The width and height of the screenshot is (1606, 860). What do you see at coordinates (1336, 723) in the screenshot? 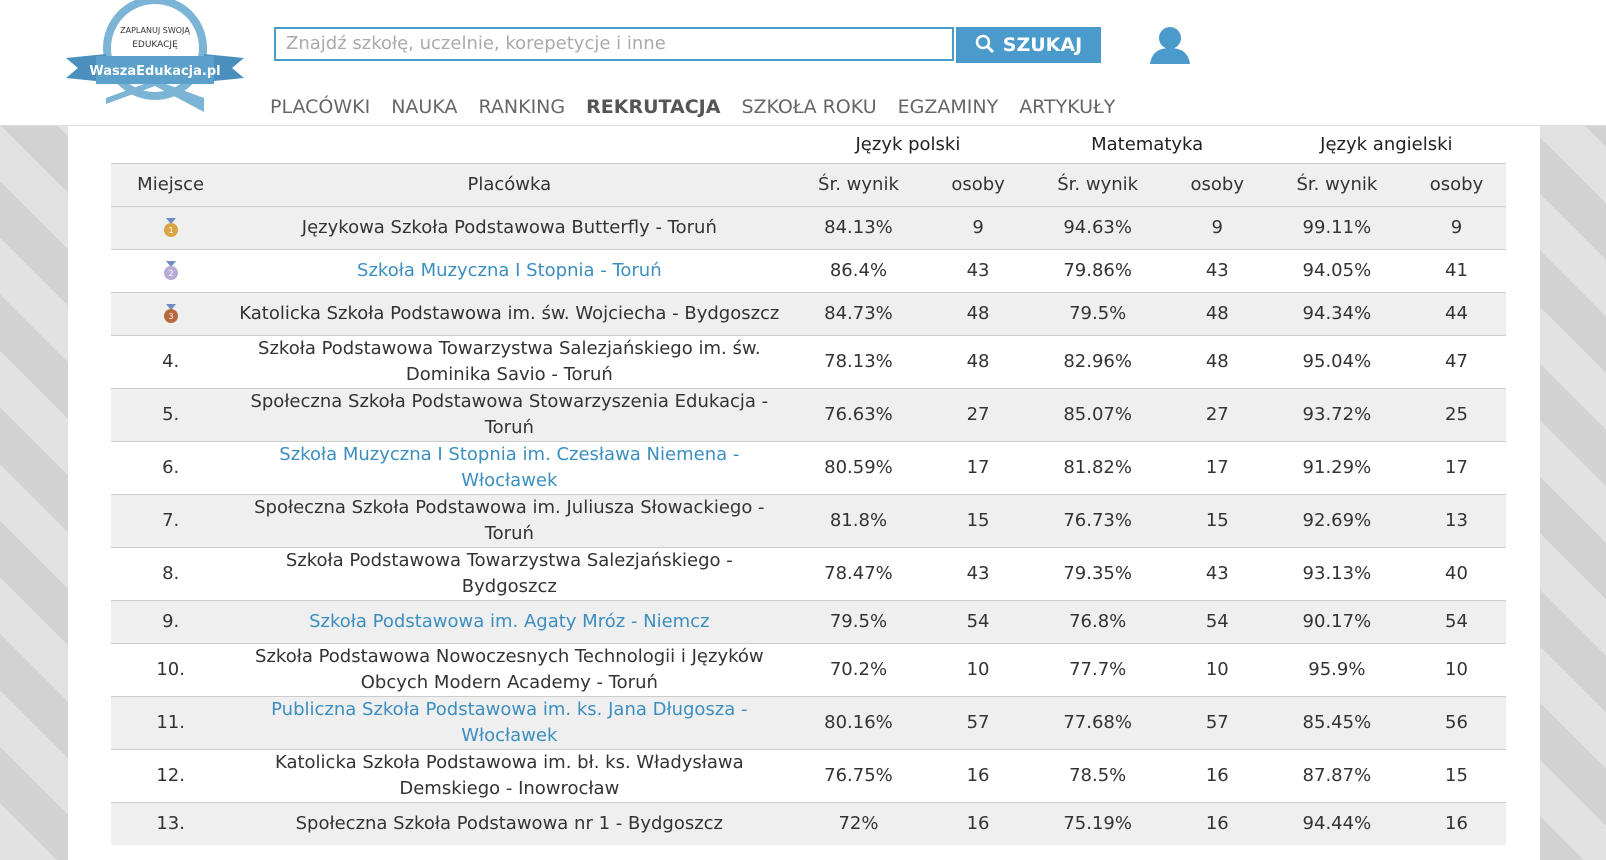
I see `value-cell: 85.45%` at bounding box center [1336, 723].